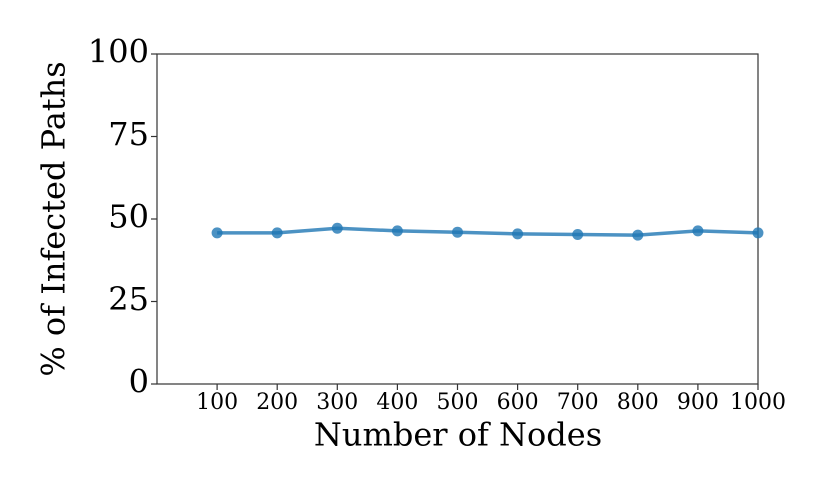 Image resolution: width=830 pixels, height=498 pixels. Describe the element at coordinates (128, 299) in the screenshot. I see `y-tick-label: 25` at that location.